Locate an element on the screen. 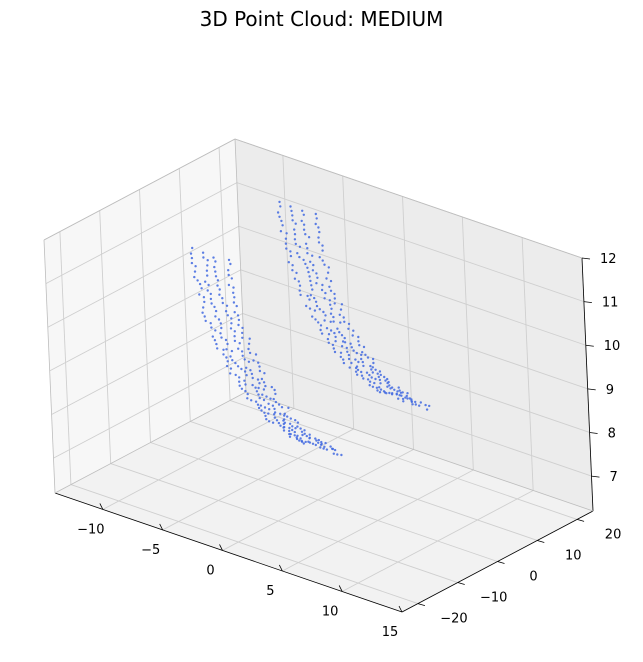 This screenshot has width=643, height=662. y-tick-label: 10 is located at coordinates (573, 555).